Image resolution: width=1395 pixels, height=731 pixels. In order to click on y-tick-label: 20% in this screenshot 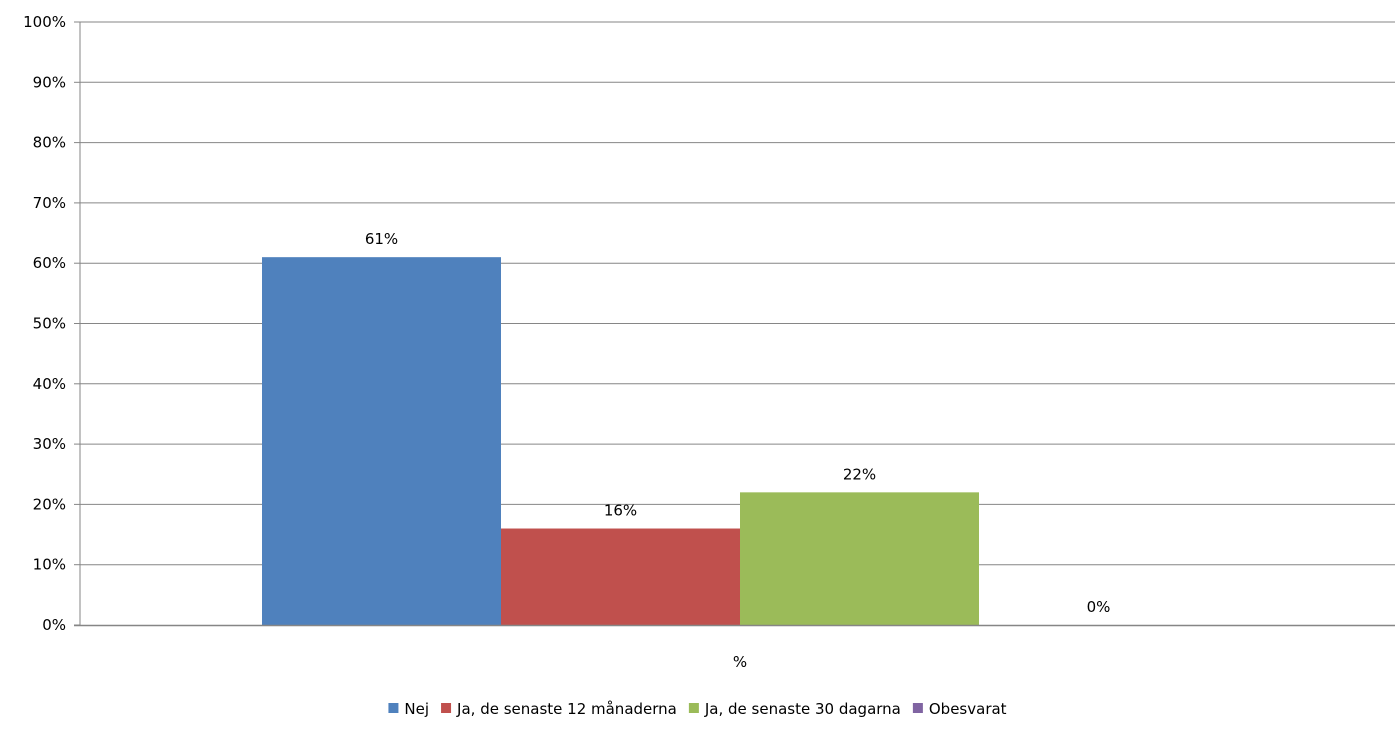, I will do `click(49, 504)`.